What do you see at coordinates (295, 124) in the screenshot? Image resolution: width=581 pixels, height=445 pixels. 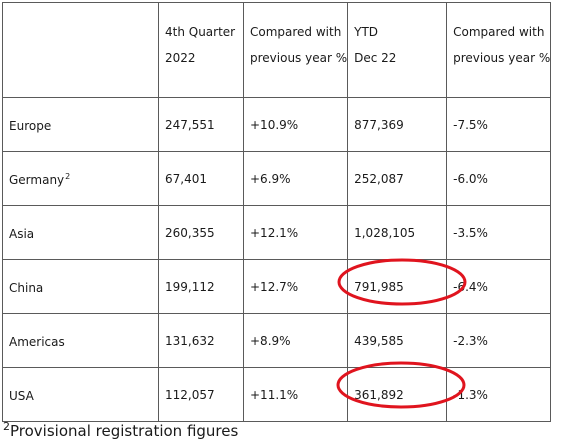 I see `cell-q4-change: +10.9%` at bounding box center [295, 124].